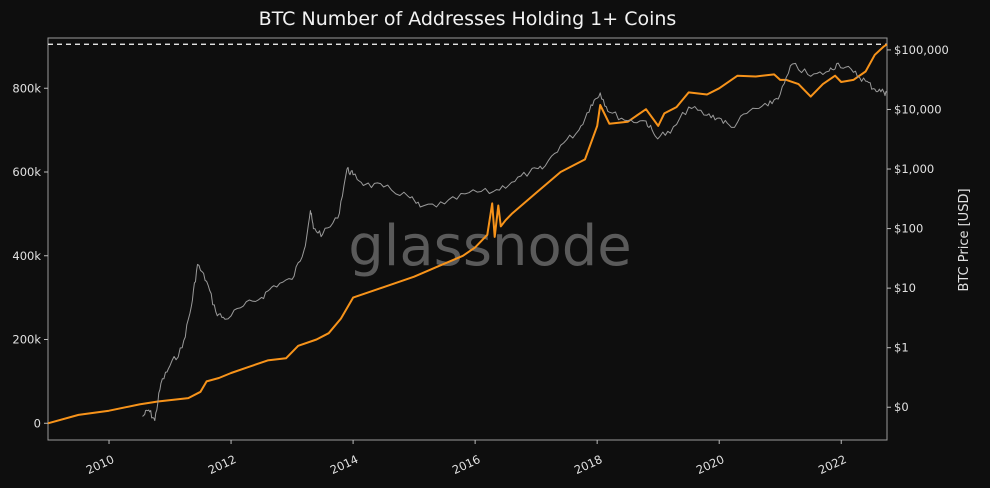 This screenshot has height=488, width=990. What do you see at coordinates (100, 464) in the screenshot?
I see `x-tick-label: 2010` at bounding box center [100, 464].